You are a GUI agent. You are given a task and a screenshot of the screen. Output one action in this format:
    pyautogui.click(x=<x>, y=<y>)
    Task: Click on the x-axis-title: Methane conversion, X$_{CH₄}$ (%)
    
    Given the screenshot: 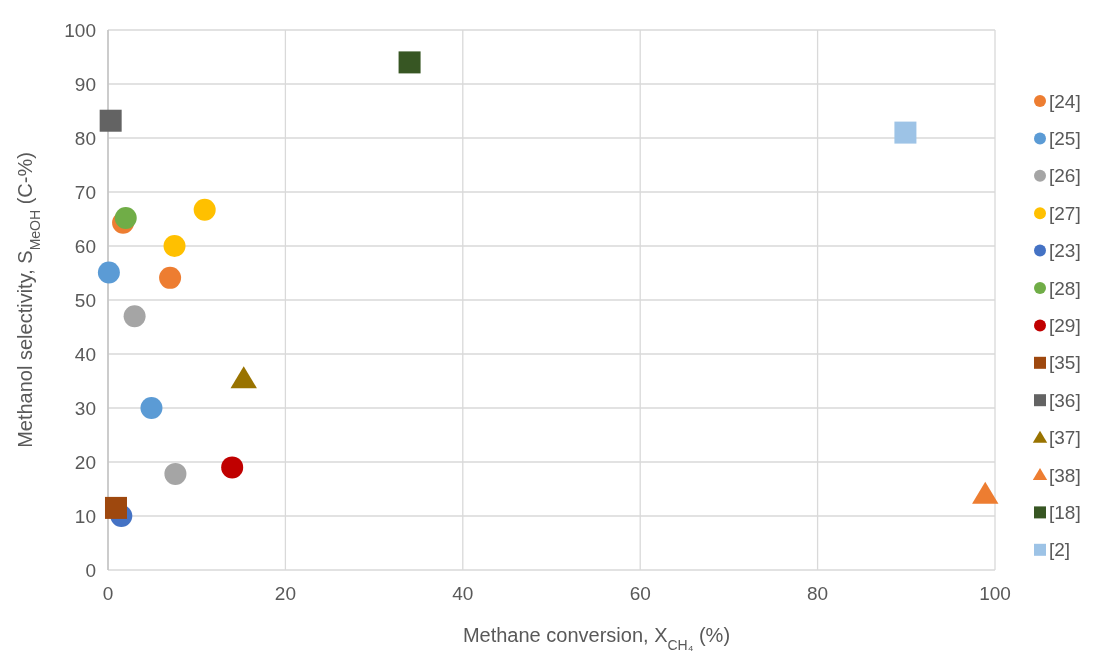 What is the action you would take?
    pyautogui.click(x=596, y=638)
    